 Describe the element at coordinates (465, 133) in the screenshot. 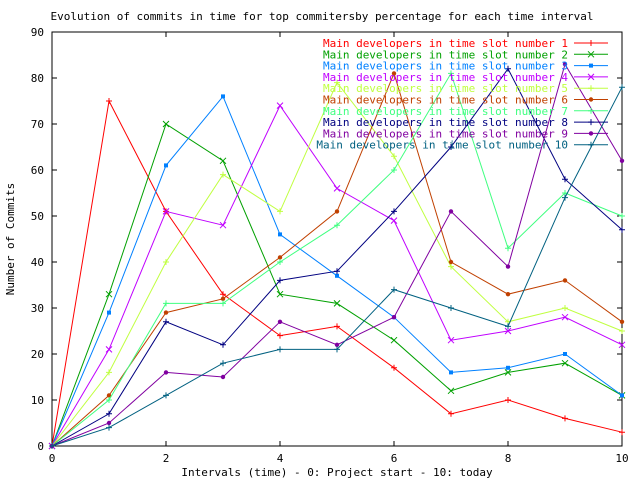

I see `legend-entry: Main developers in time slot number 9` at that location.